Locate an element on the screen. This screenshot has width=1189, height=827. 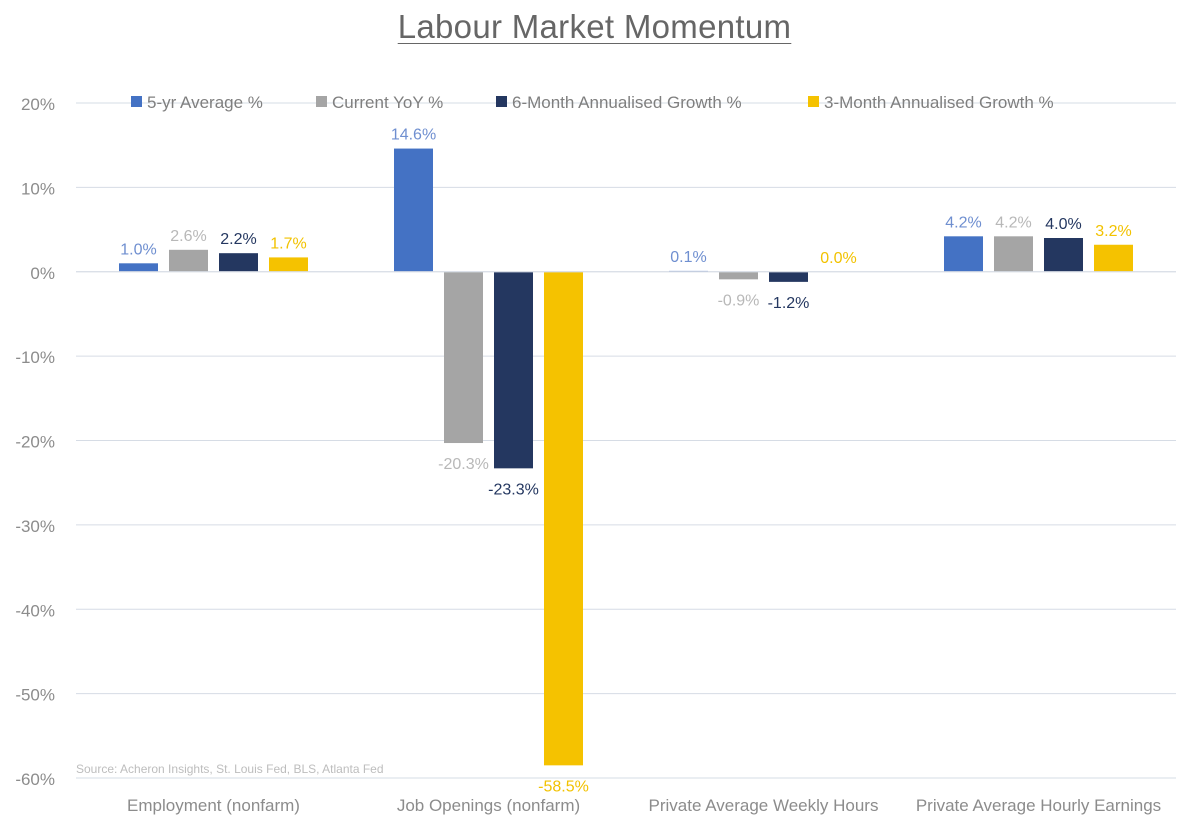
data-label: 1.7% is located at coordinates (288, 243).